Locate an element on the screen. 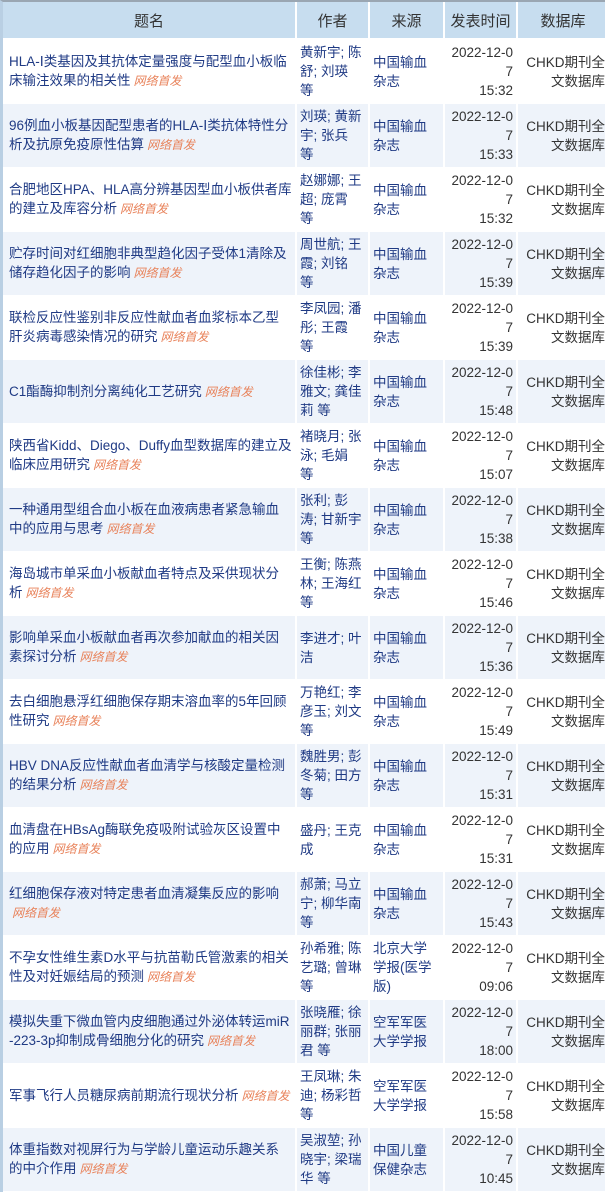  author-cell: 王凤琳; 朱迪; 杨彩哲 等 is located at coordinates (332, 1096).